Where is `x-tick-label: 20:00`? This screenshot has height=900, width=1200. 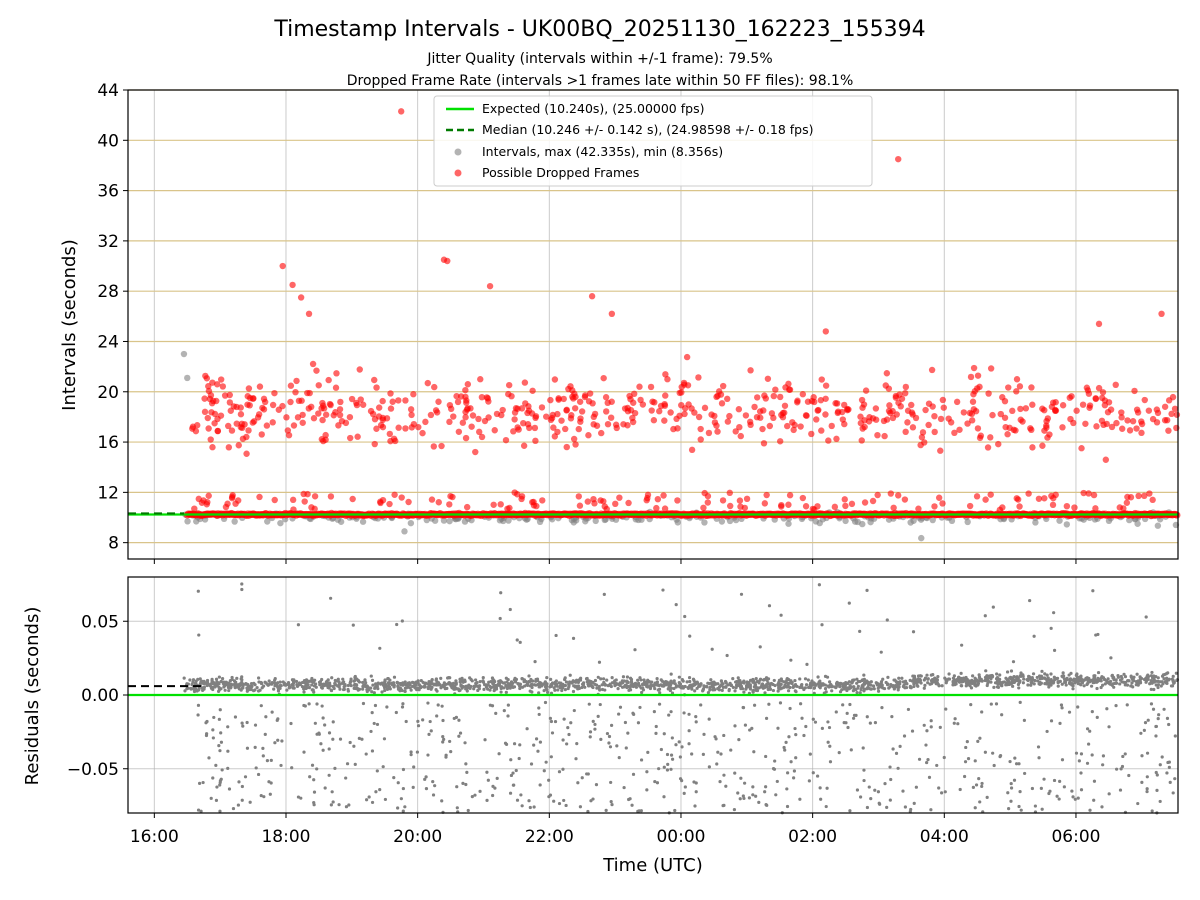 x-tick-label: 20:00 is located at coordinates (417, 837).